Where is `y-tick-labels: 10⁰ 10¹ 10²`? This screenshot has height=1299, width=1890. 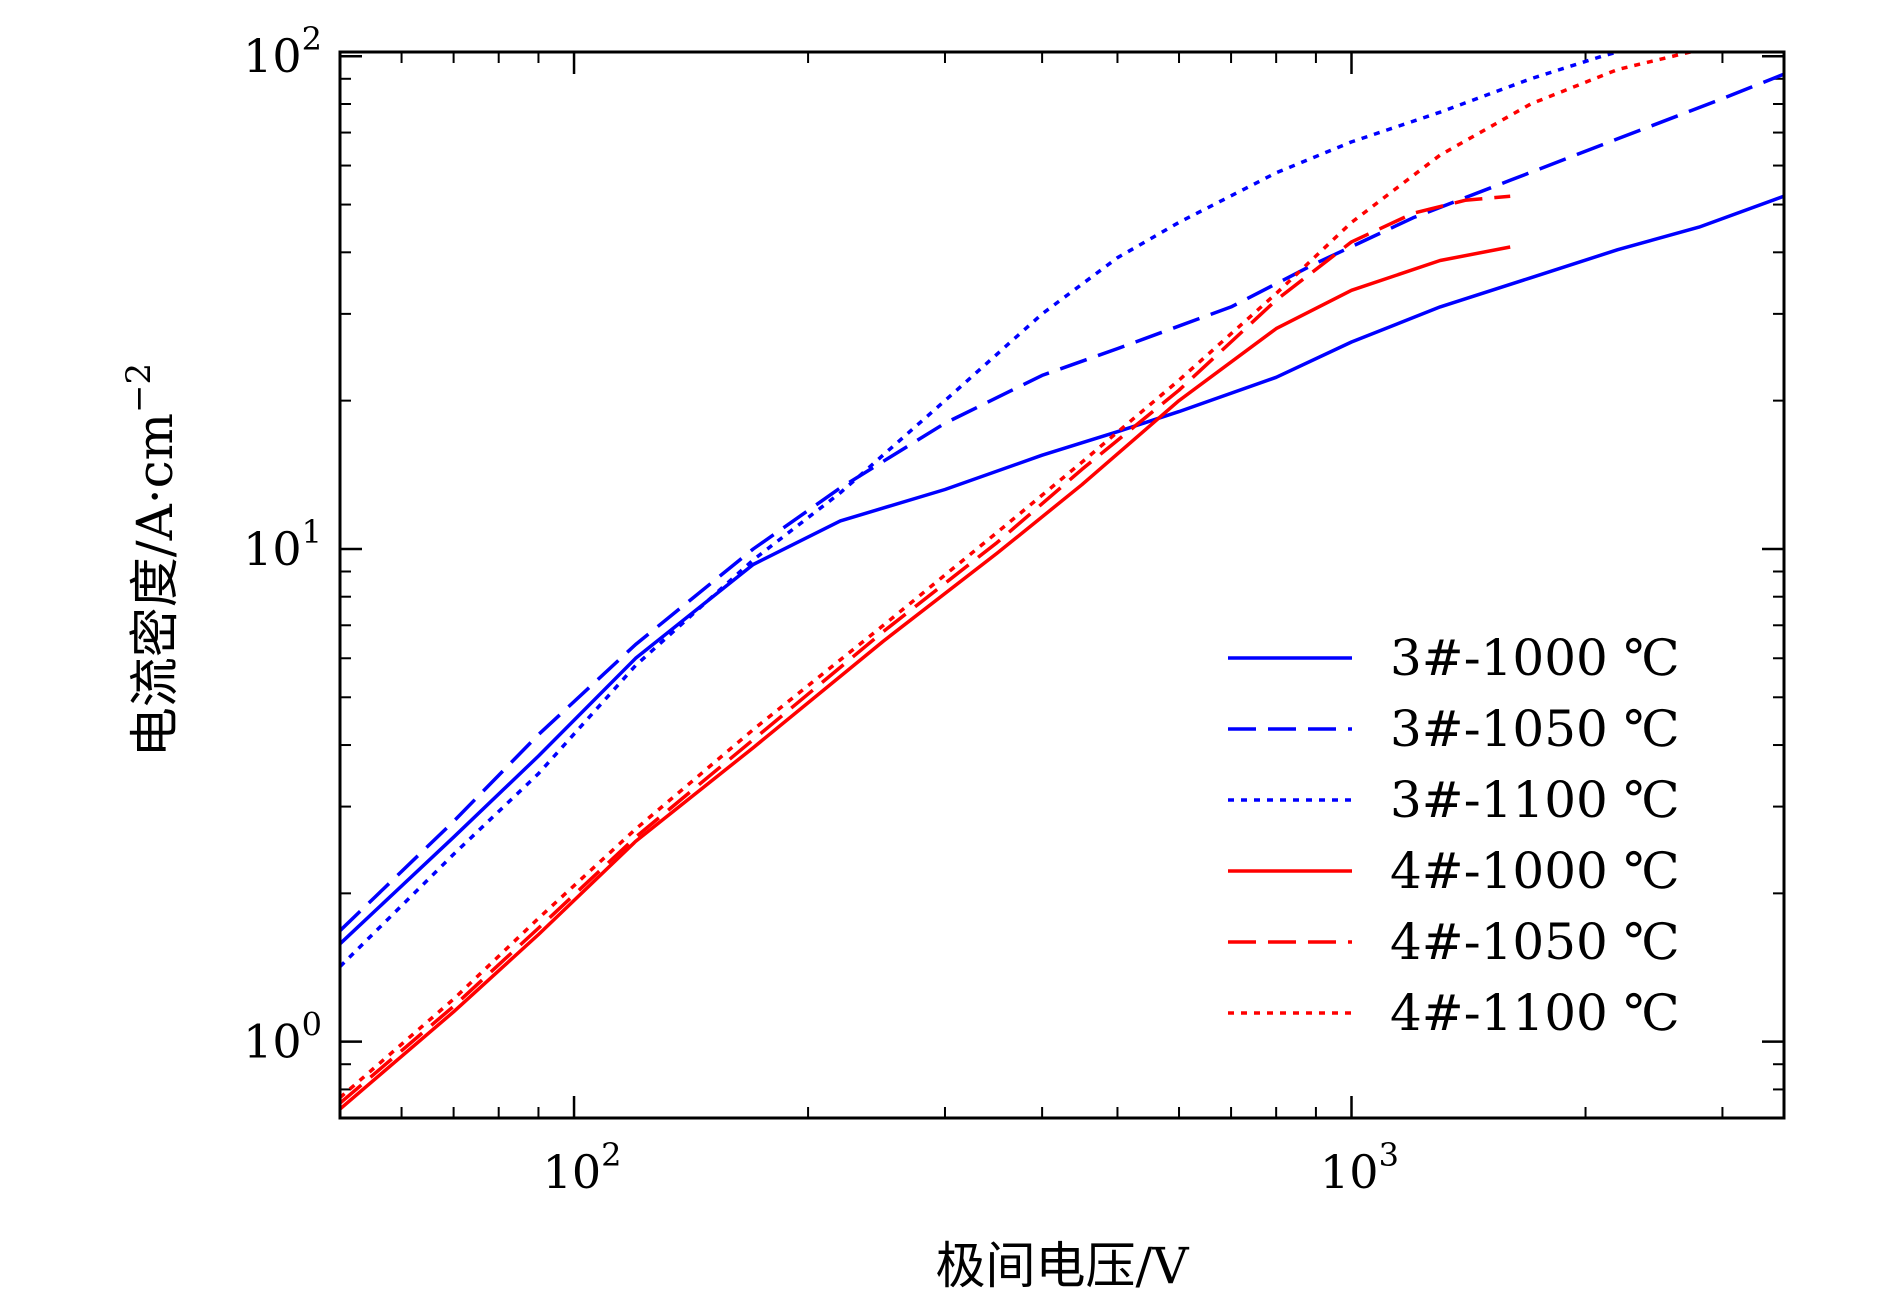 y-tick-labels: 10⁰ 10¹ 10² is located at coordinates (282, 544).